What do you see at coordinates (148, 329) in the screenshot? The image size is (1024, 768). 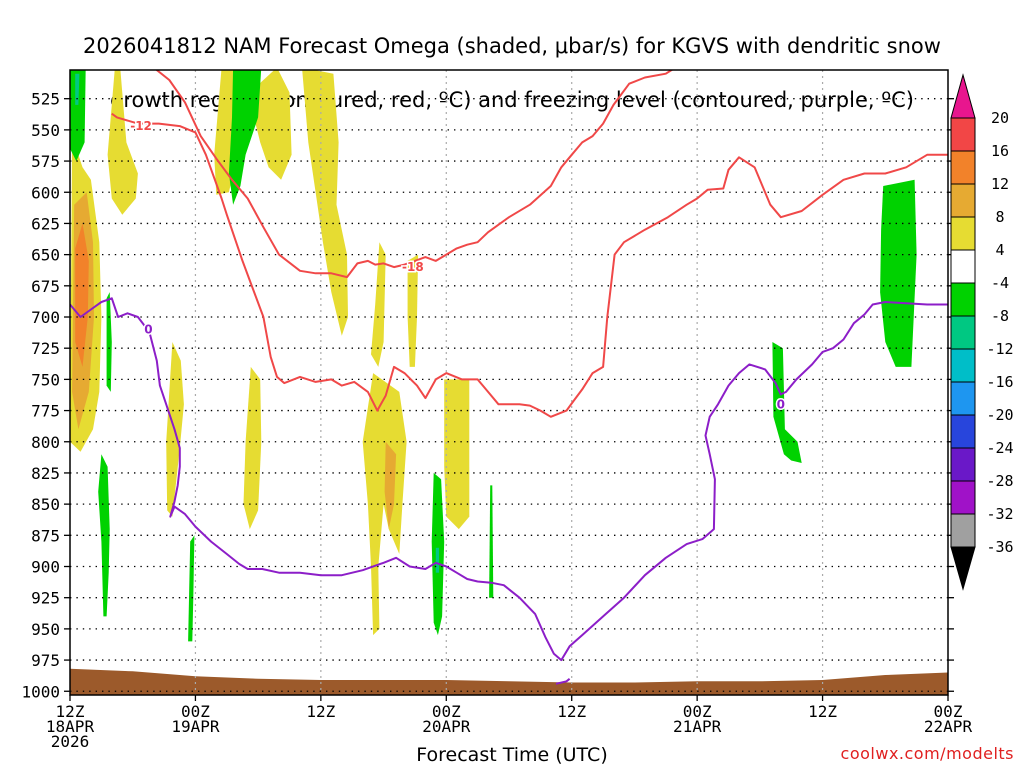 I see `freezing-contour-label-0: 0` at bounding box center [148, 329].